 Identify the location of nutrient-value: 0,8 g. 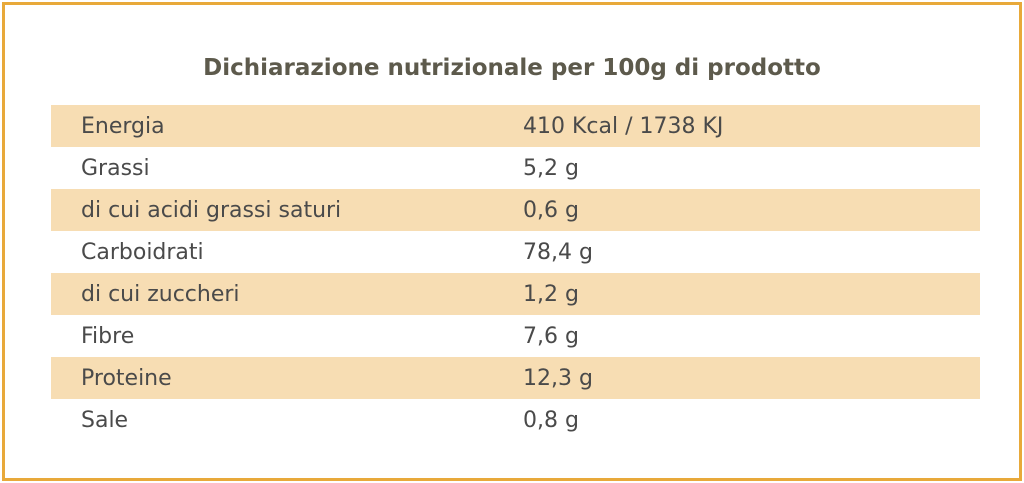
(551, 420).